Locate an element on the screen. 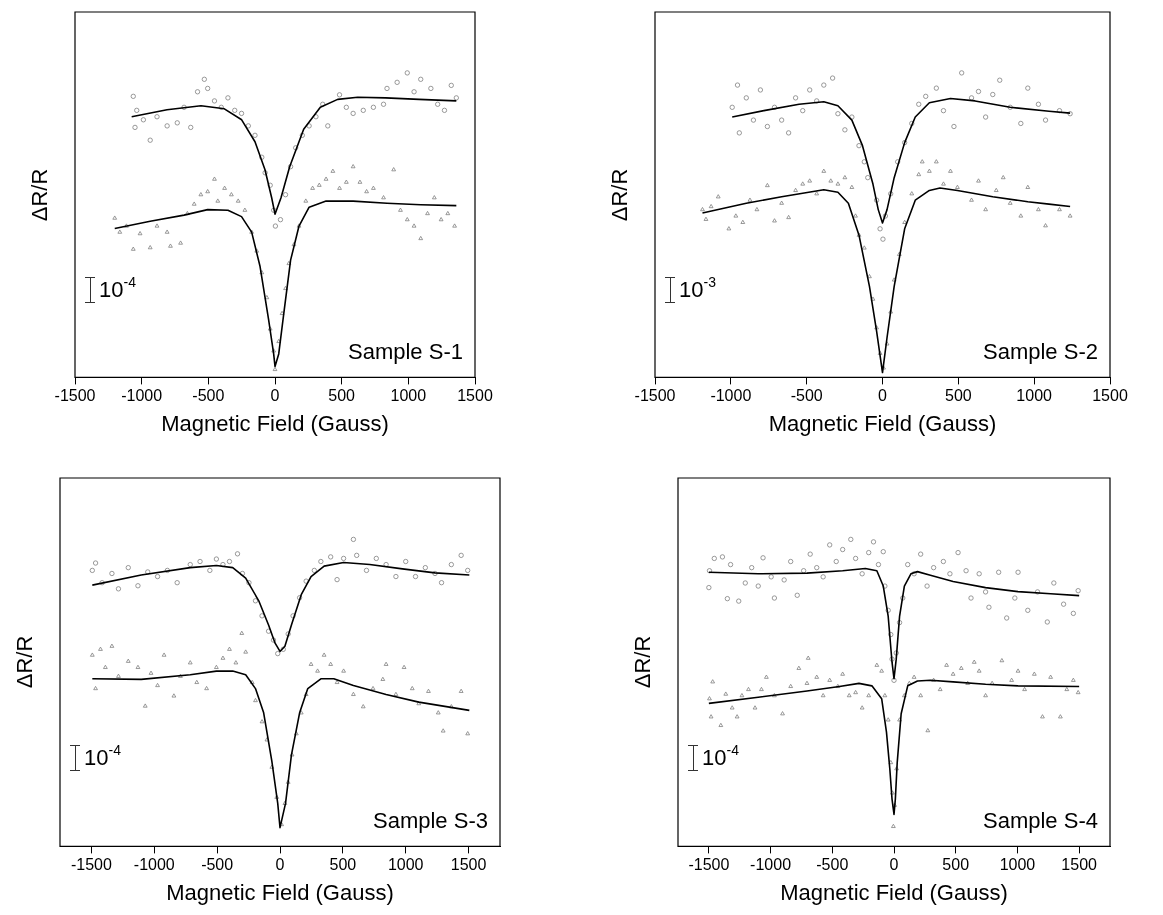 The width and height of the screenshot is (1163, 915). annotation: Sample S-4 is located at coordinates (1040, 821).